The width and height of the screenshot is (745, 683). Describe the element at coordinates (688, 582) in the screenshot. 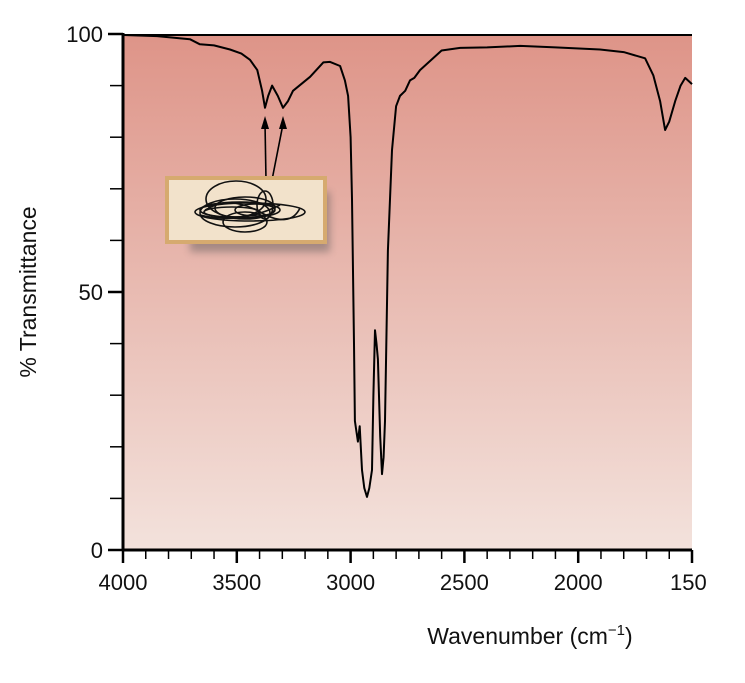

I see `x-tick-label: 150` at that location.